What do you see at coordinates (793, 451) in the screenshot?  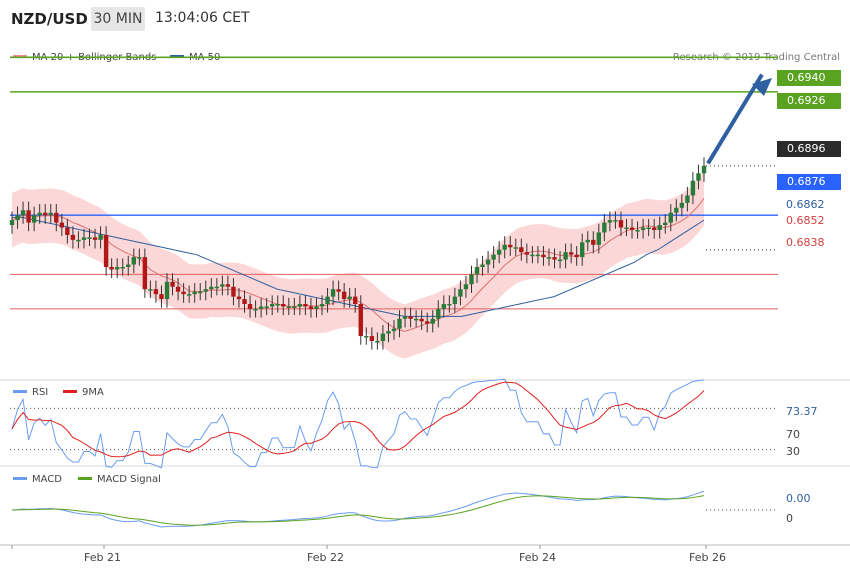 I see `rsi-tick-30: 30` at bounding box center [793, 451].